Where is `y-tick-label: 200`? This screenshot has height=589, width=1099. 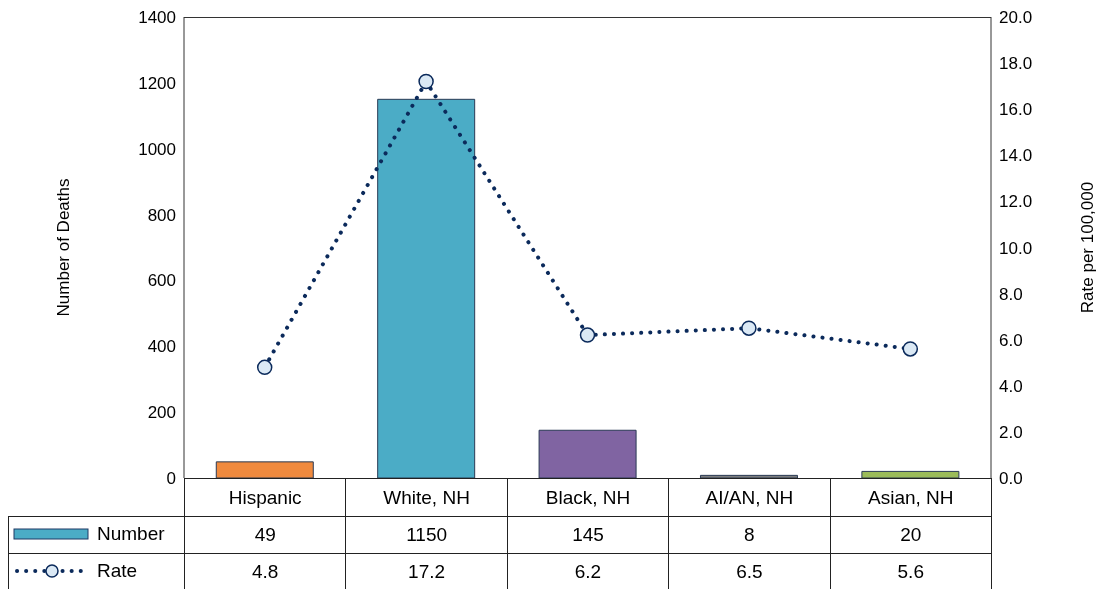
y-tick-label: 200 is located at coordinates (161, 413).